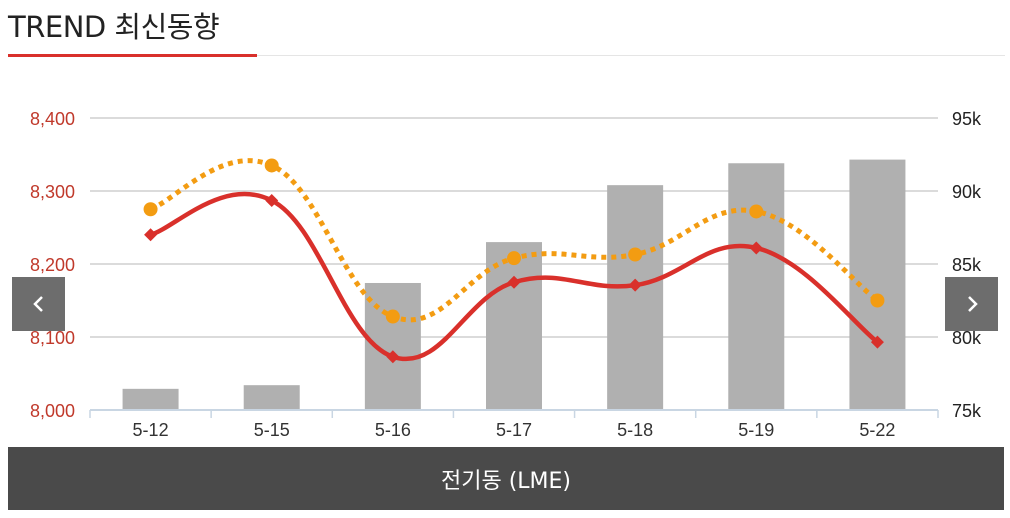  Describe the element at coordinates (635, 430) in the screenshot. I see `x-axis-tick-label: 5-18` at that location.